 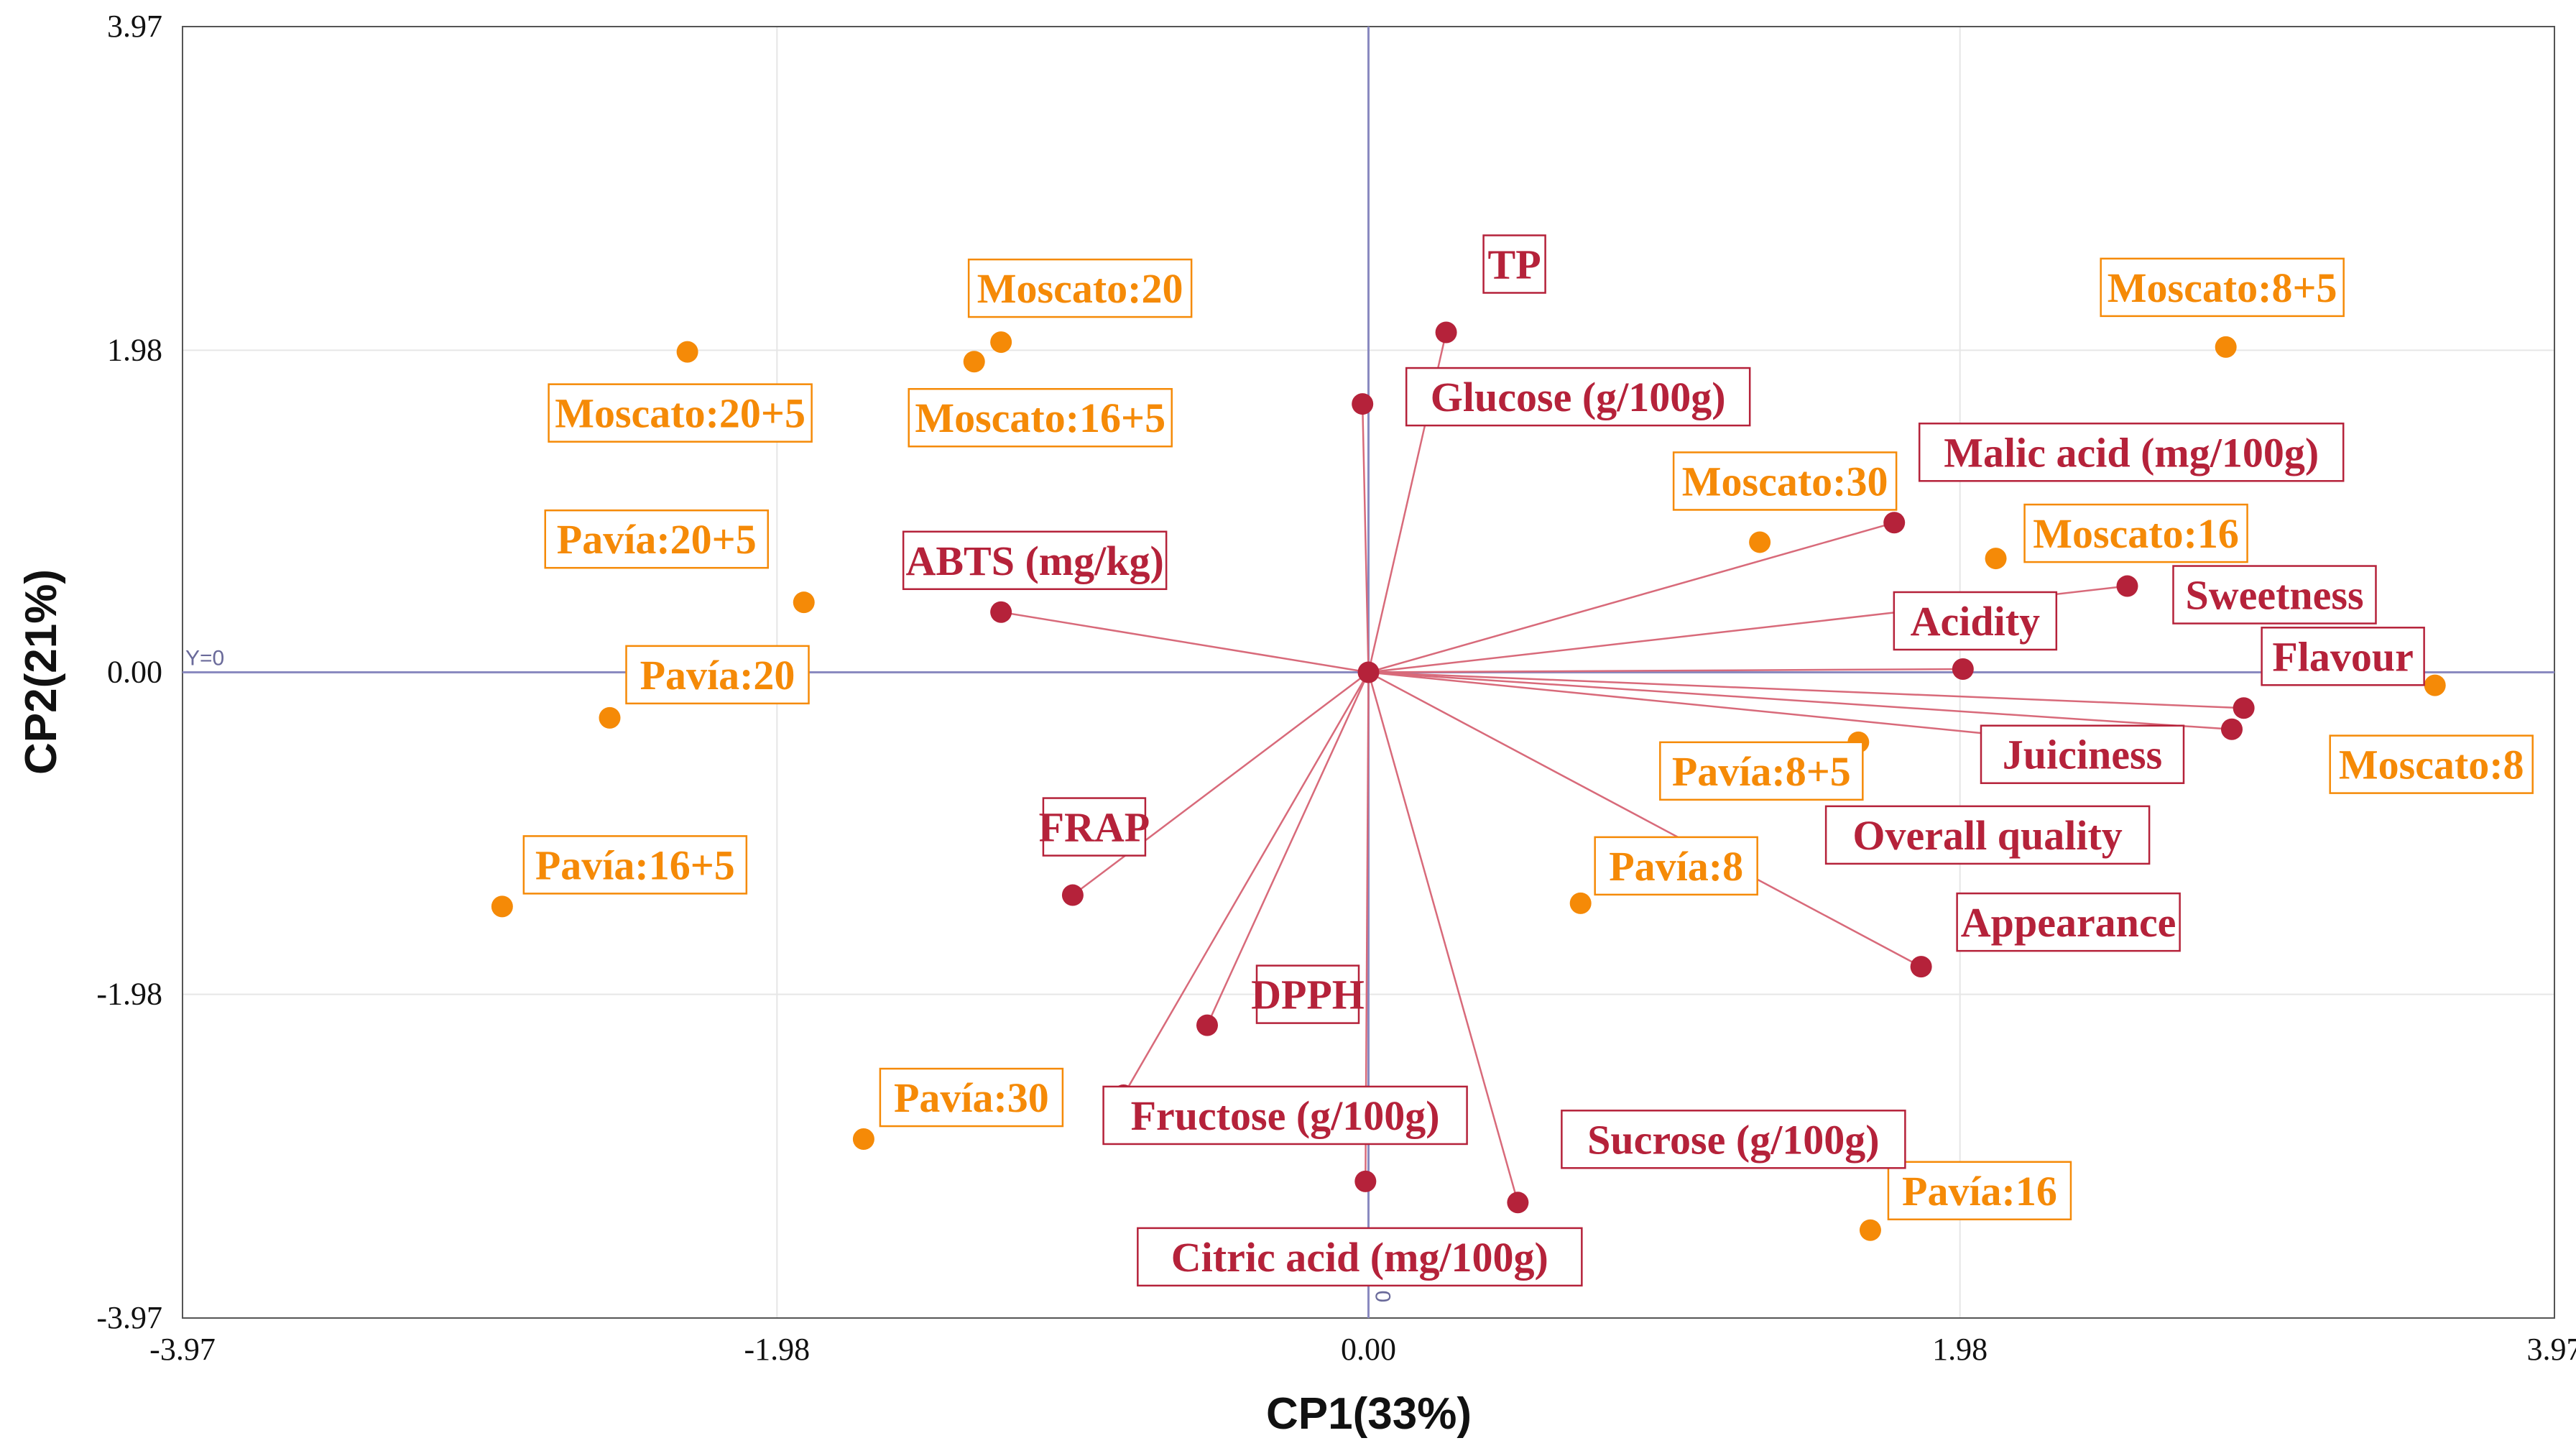 I want to click on sample-label: Moscato:20+5, so click(x=680, y=413).